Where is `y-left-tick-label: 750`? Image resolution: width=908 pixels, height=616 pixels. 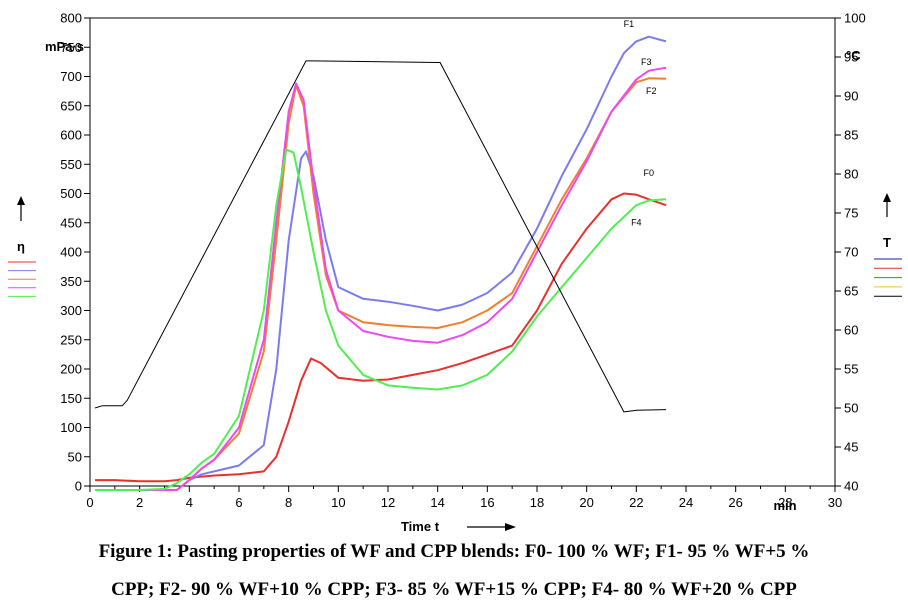
y-left-tick-label: 750 is located at coordinates (71, 47).